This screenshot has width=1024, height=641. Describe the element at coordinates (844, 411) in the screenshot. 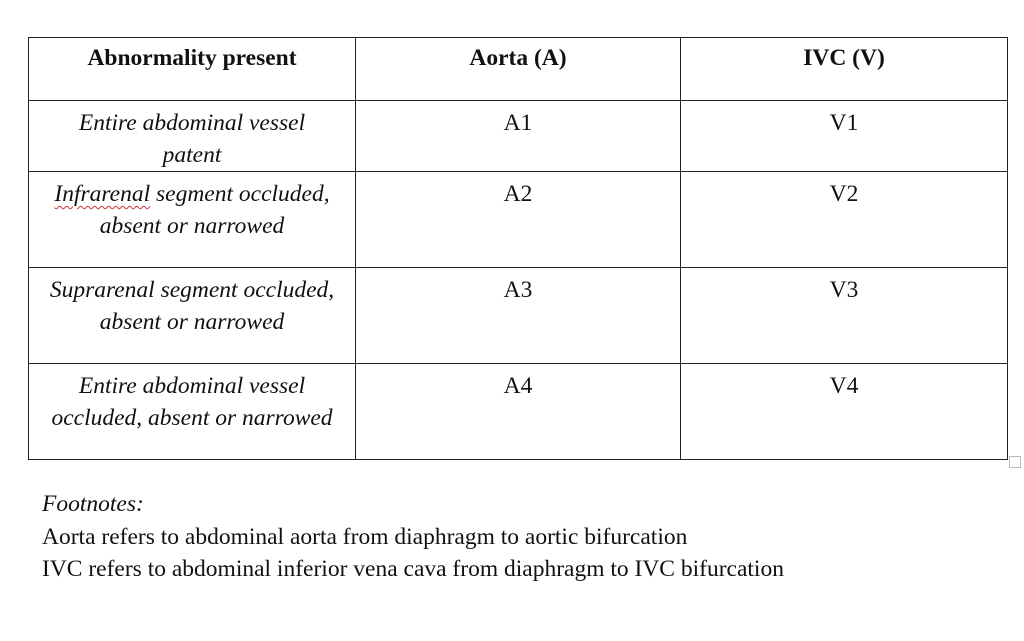

I see `ivc-cell: V4` at that location.